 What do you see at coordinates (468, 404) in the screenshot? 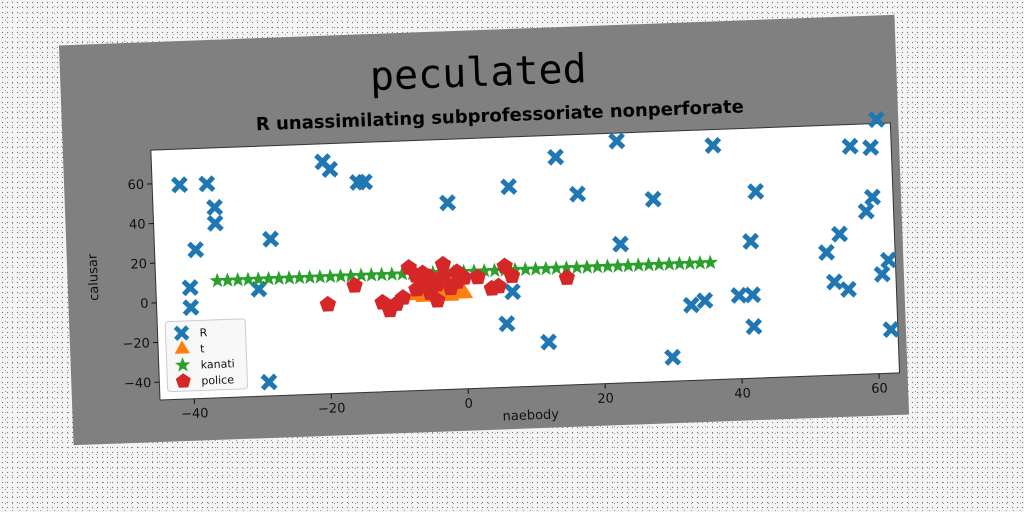
I see `x-tick-label: 0` at bounding box center [468, 404].